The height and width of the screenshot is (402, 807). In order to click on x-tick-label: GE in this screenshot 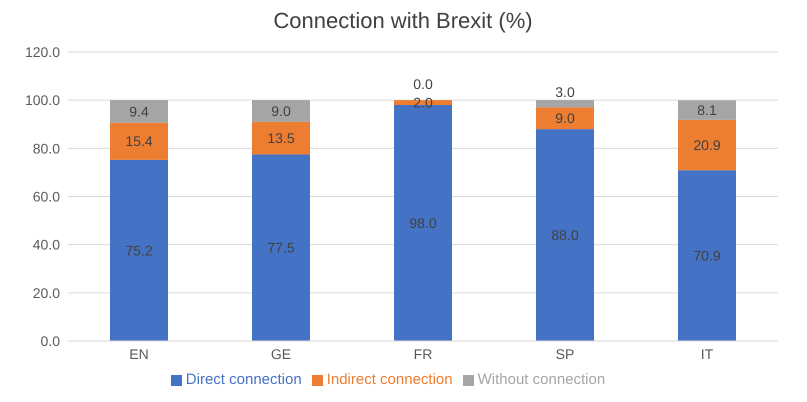, I will do `click(281, 354)`.